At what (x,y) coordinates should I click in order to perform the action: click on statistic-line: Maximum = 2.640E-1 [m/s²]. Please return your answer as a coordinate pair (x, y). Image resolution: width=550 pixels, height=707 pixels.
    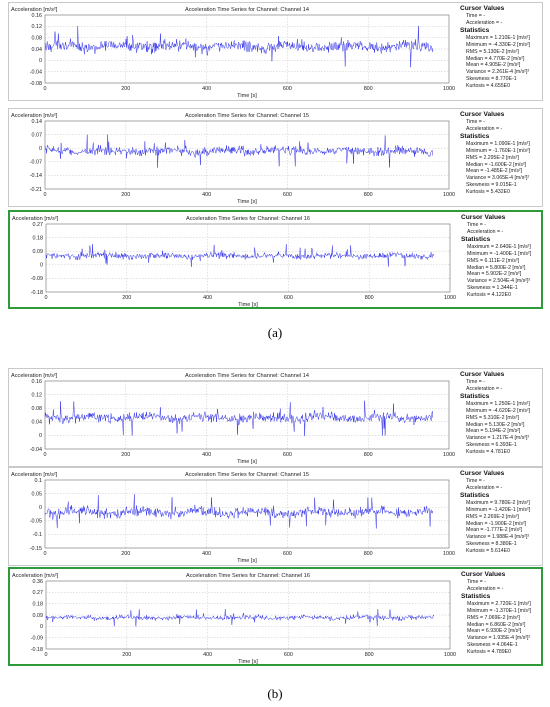
    Looking at the image, I should click on (499, 246).